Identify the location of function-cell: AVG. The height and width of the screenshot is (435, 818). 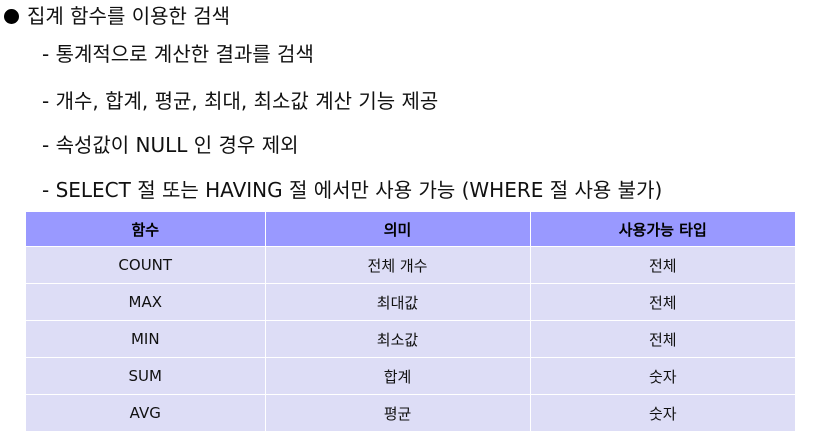
(146, 413).